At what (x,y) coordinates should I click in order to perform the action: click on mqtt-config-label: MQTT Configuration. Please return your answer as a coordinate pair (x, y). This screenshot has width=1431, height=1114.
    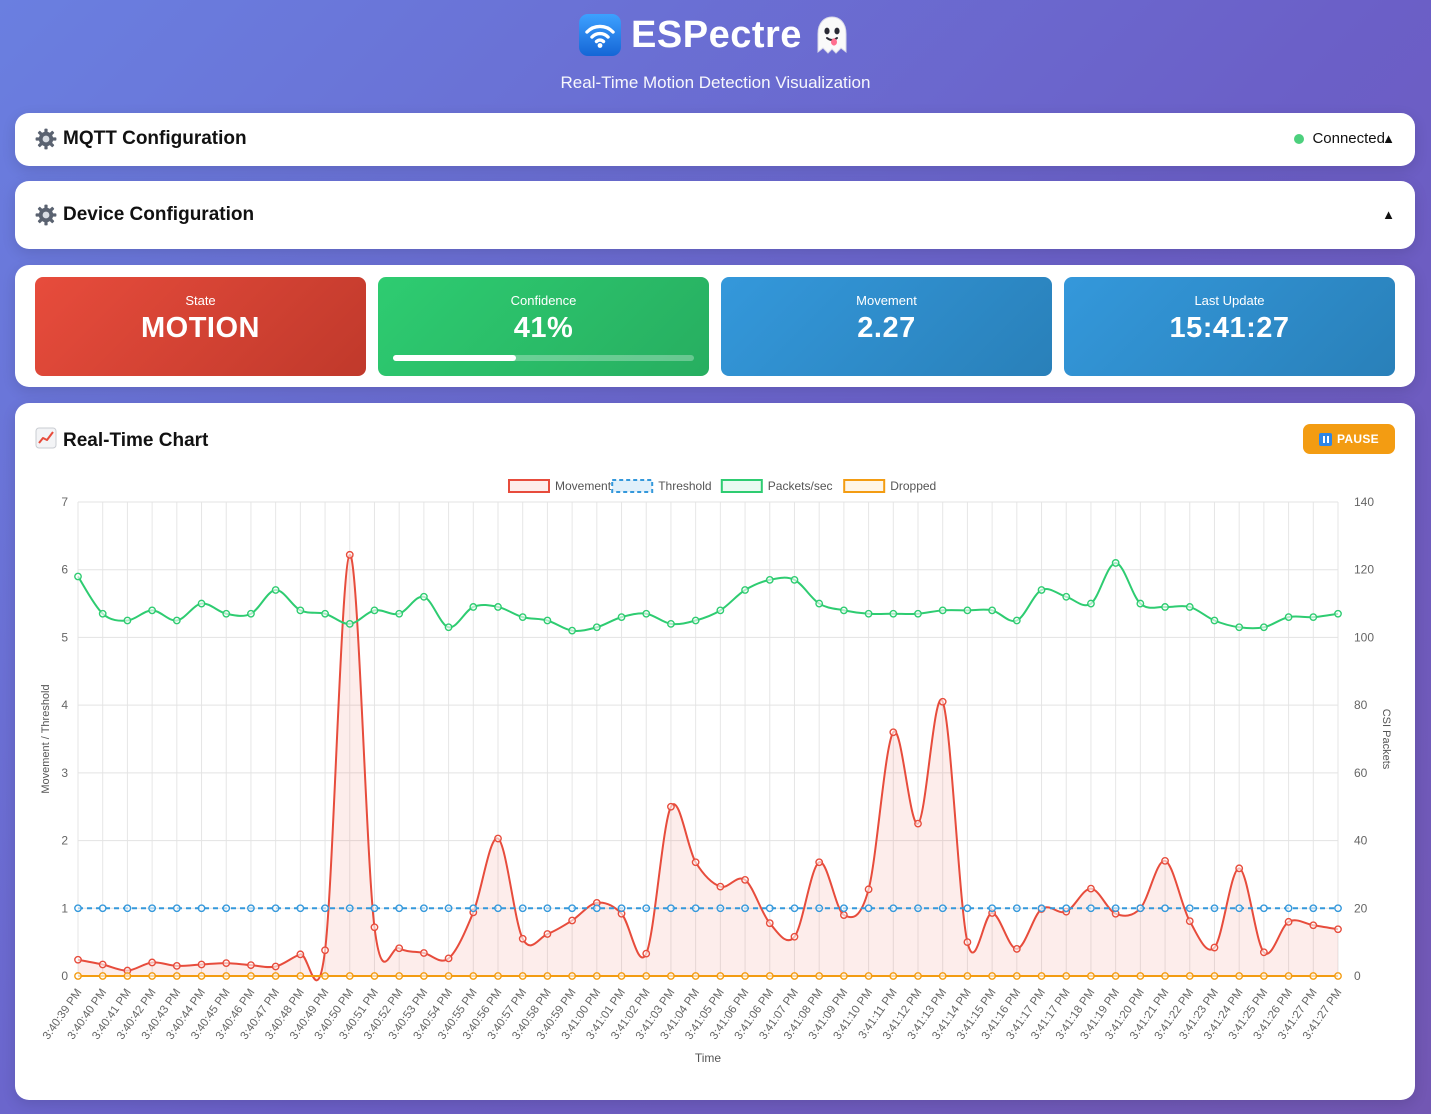
    Looking at the image, I should click on (155, 138).